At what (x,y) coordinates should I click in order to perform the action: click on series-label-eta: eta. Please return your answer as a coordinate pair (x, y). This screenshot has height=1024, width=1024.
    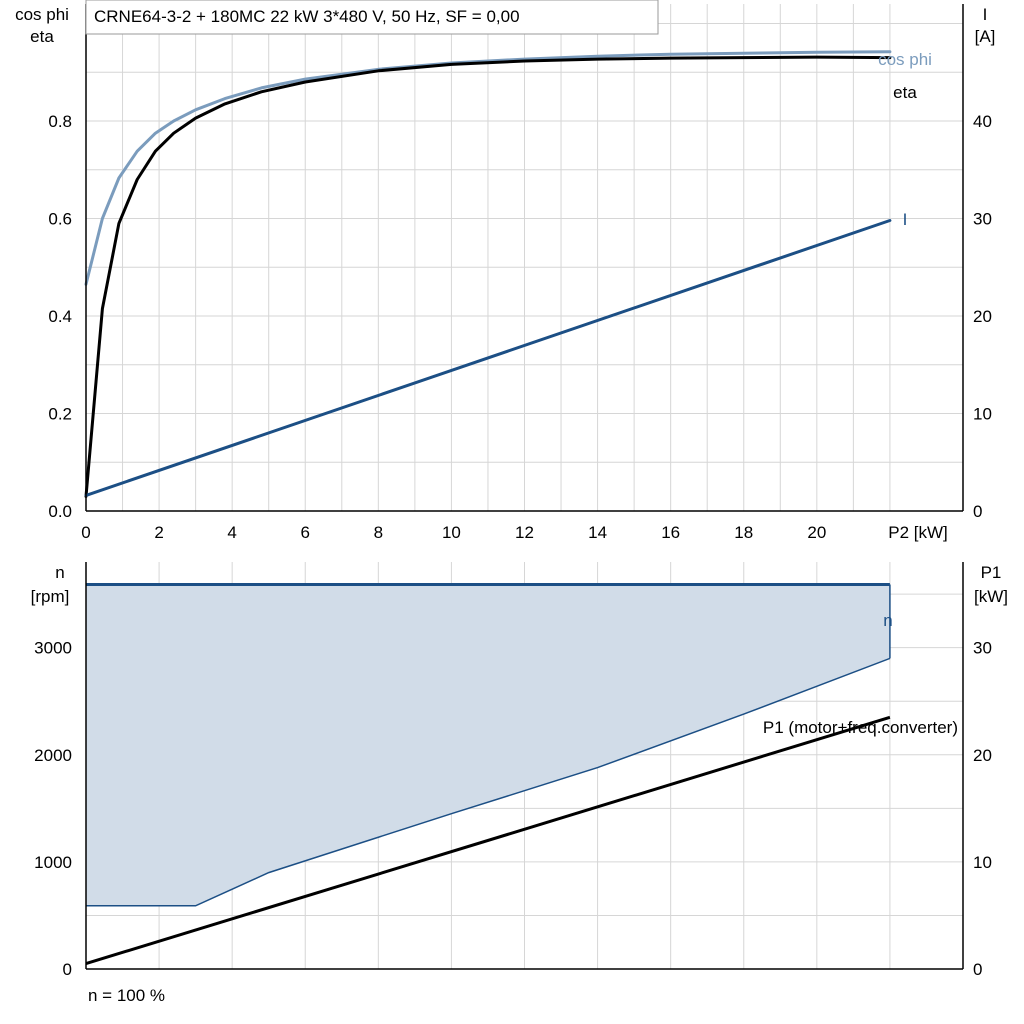
    Looking at the image, I should click on (905, 92).